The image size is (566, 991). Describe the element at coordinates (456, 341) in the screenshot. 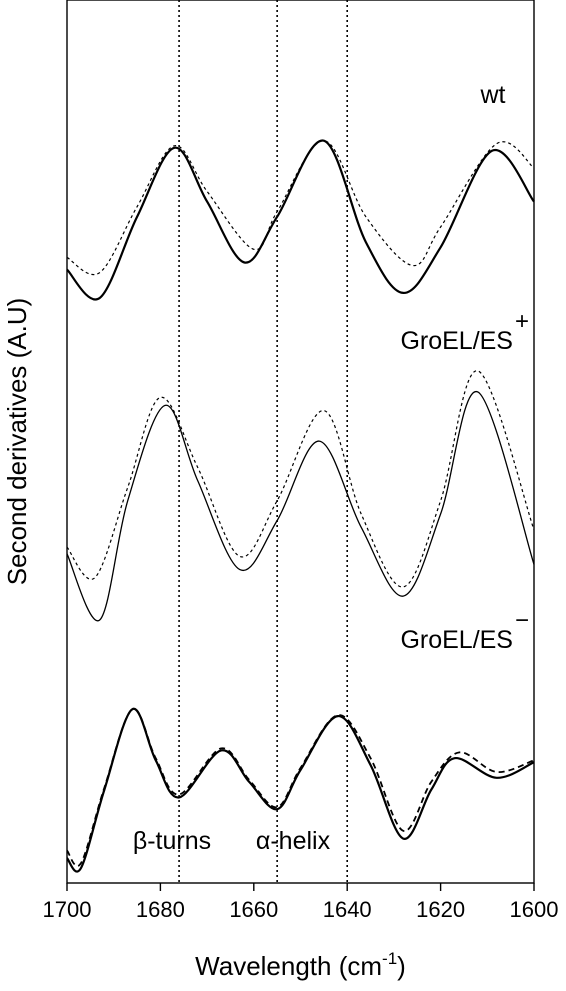

I see `series-label-2: GroEL/ES` at that location.